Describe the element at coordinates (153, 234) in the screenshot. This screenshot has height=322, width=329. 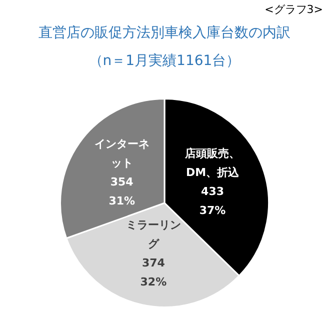
I see `slice-label: ミラーリング` at that location.